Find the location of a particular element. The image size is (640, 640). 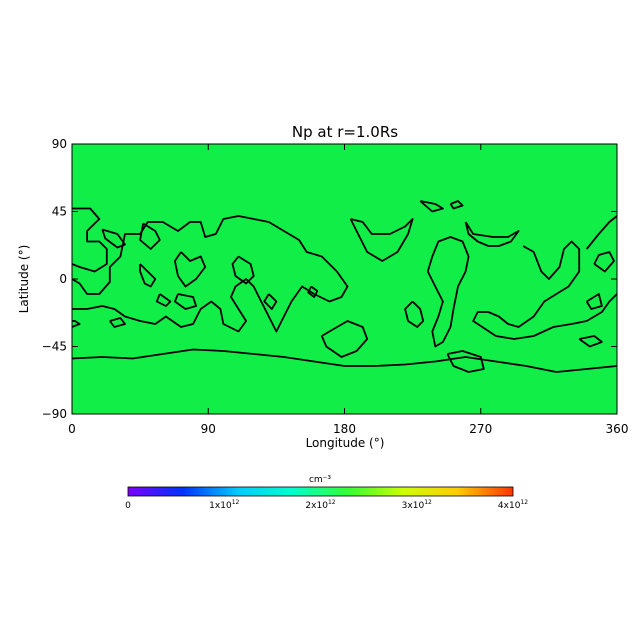

y-axis-label: Latitude (°) is located at coordinates (24, 279).